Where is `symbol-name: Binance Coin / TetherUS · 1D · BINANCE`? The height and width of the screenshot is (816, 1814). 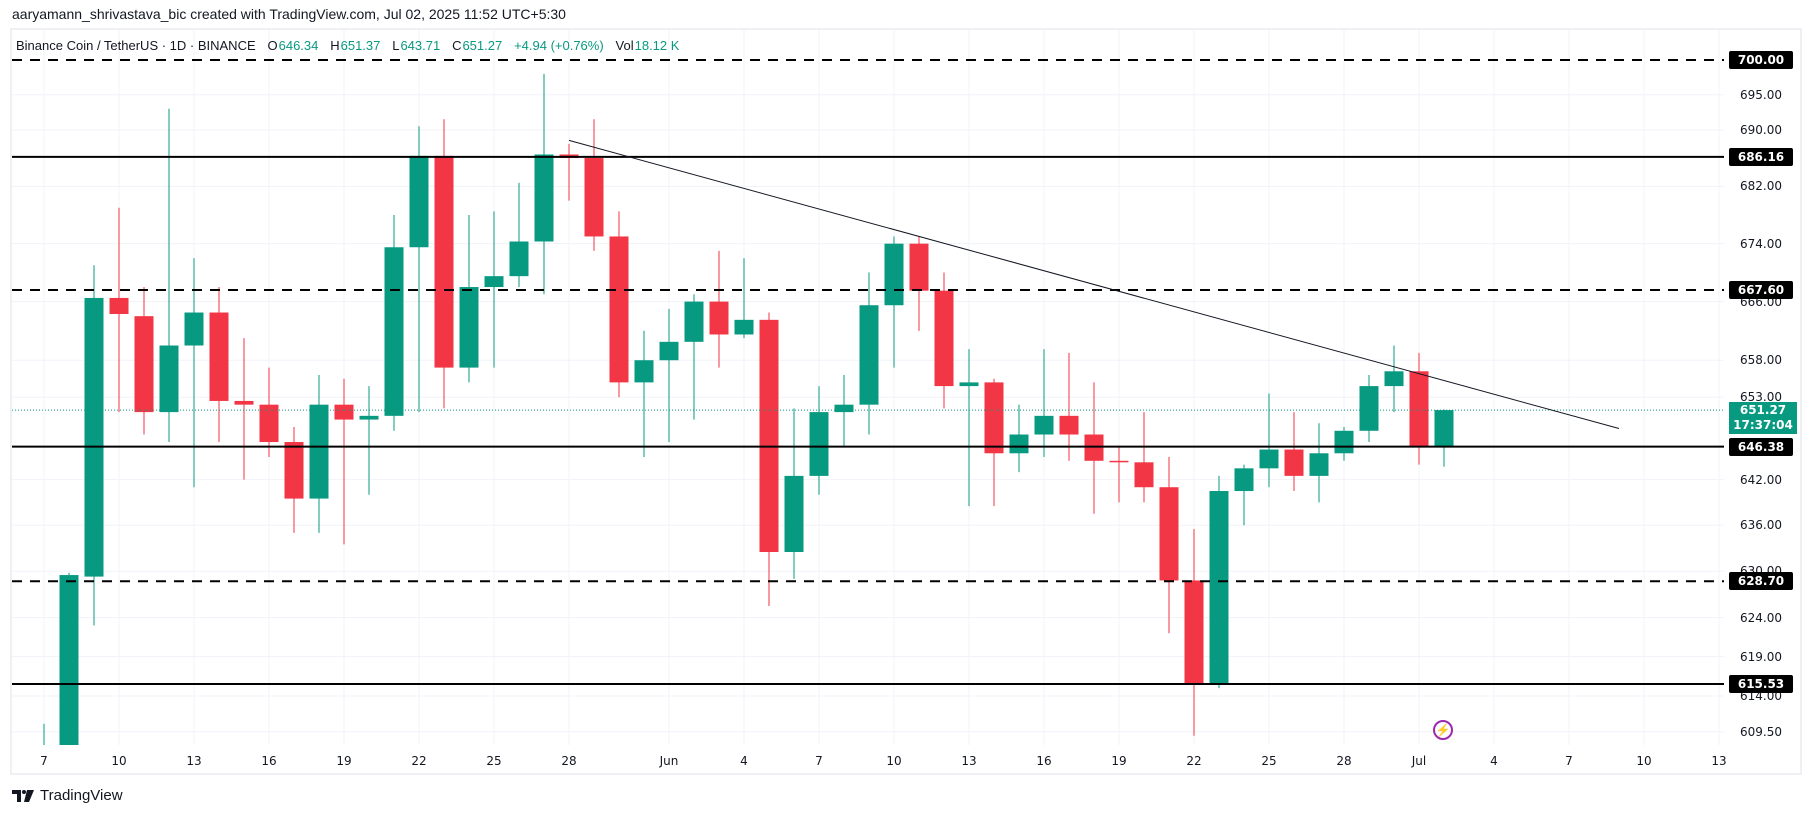
symbol-name: Binance Coin / TetherUS · 1D · BINANCE is located at coordinates (136, 45).